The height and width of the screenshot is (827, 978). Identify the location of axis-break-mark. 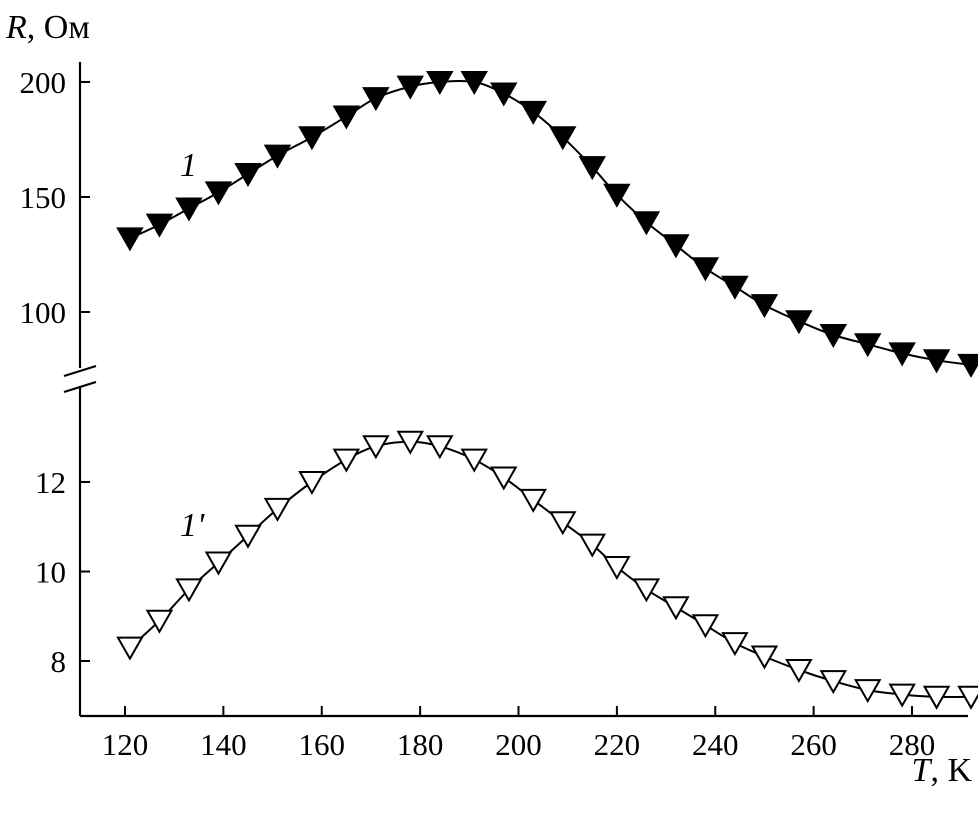
(80, 379).